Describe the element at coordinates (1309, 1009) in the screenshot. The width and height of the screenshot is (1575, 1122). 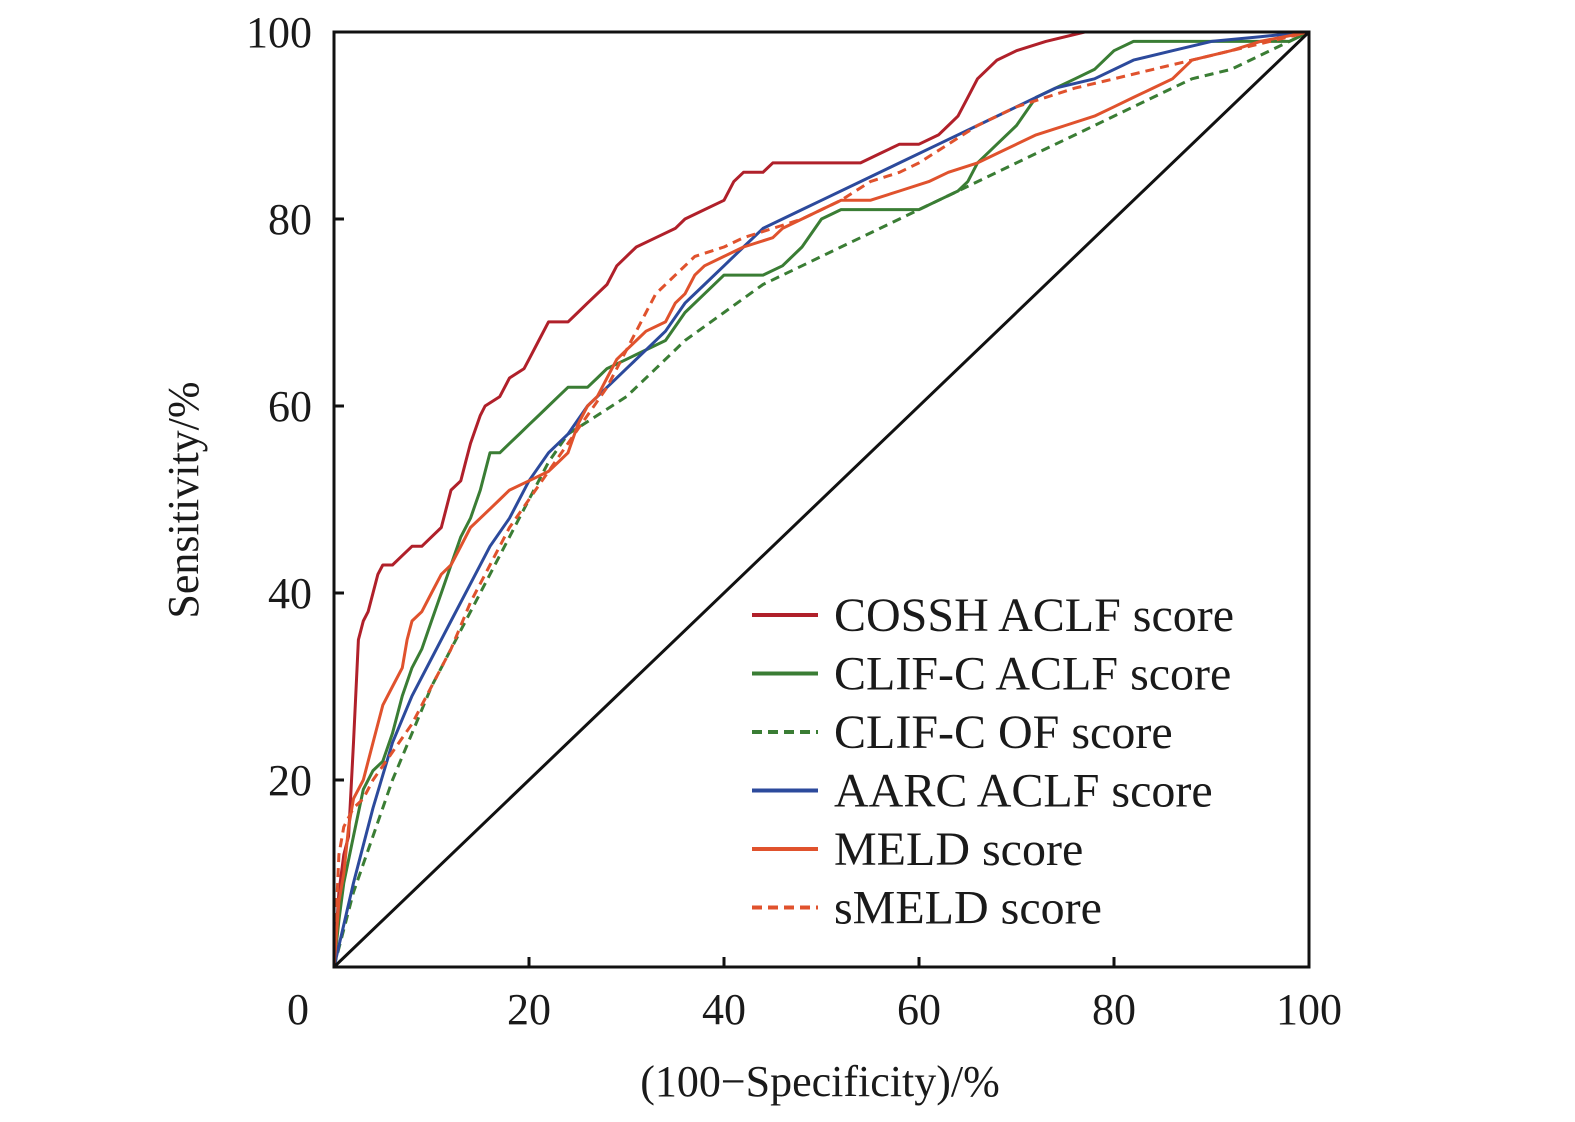
I see `x-tick-label: 100` at that location.